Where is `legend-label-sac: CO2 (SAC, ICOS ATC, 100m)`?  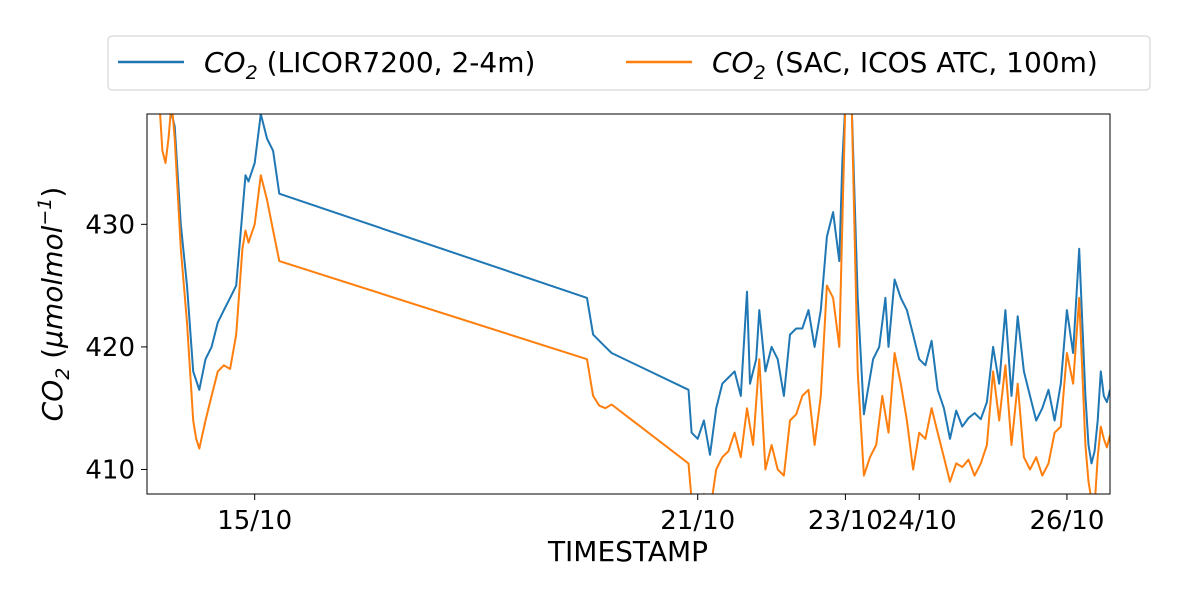
legend-label-sac: CO2 (SAC, ICOS ATC, 100m) is located at coordinates (905, 65).